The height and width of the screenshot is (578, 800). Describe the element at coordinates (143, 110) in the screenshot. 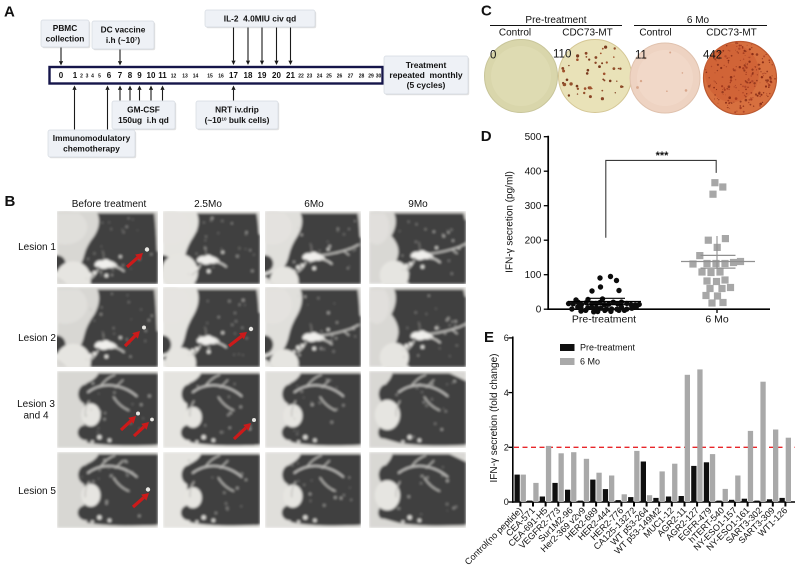

I see `svg-text: GM-CSF` at that location.